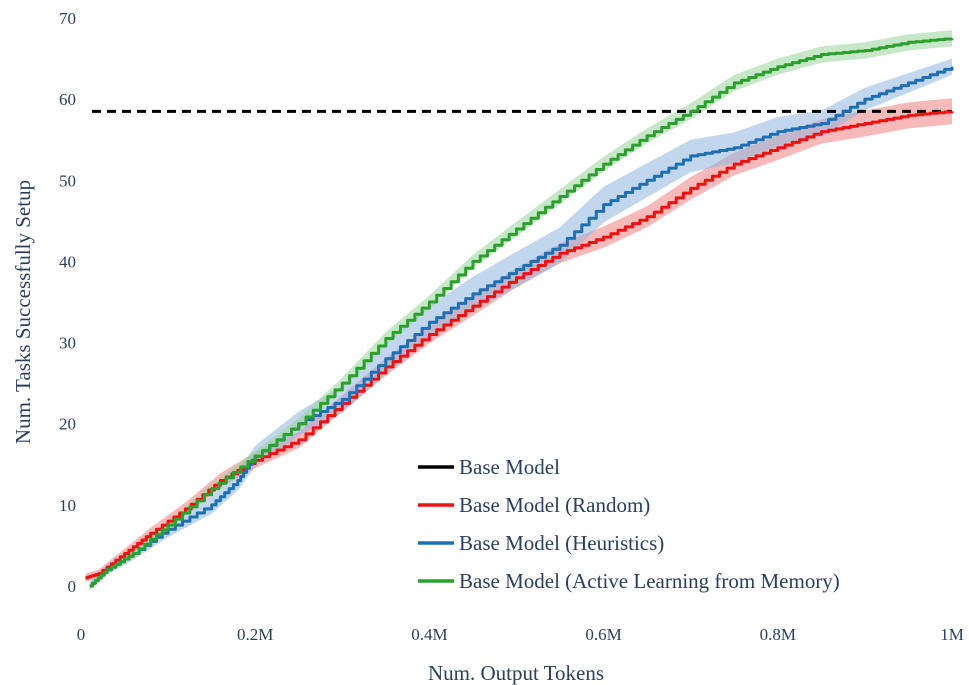 This screenshot has height=685, width=969. Describe the element at coordinates (509, 467) in the screenshot. I see `legend-label: Base Model` at that location.